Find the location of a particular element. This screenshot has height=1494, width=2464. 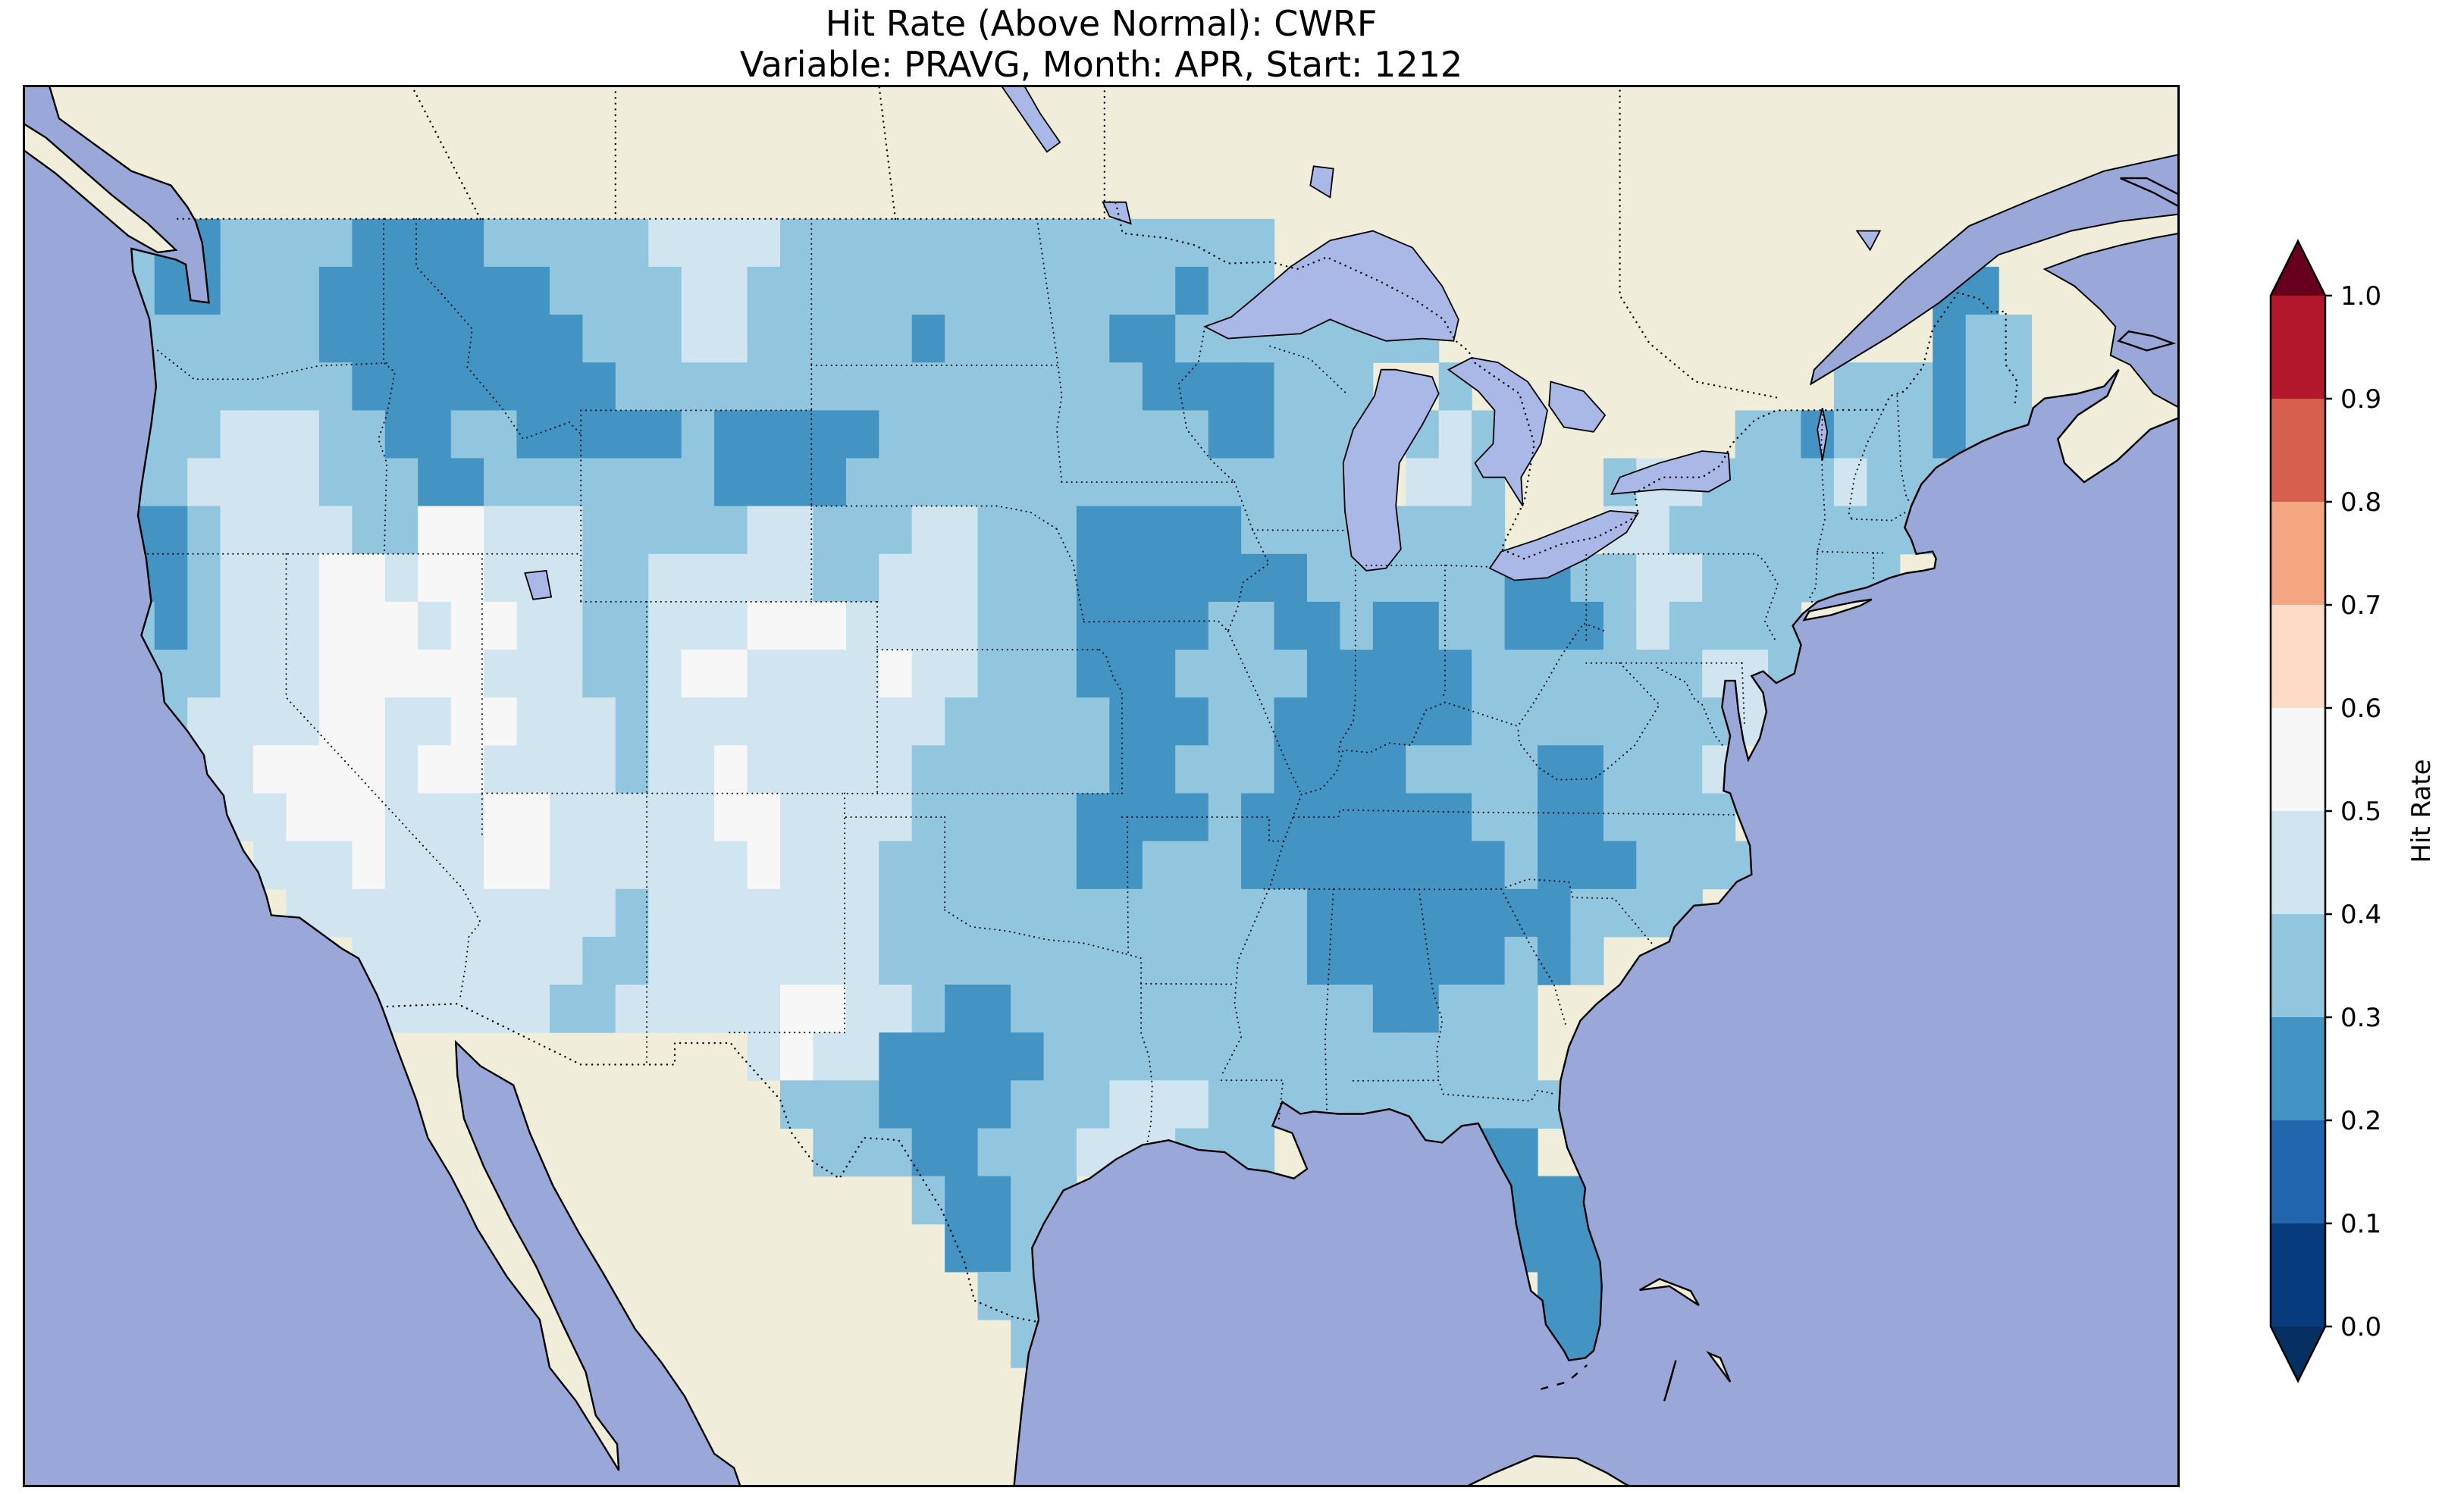

long_island-coastline is located at coordinates (1838, 610).